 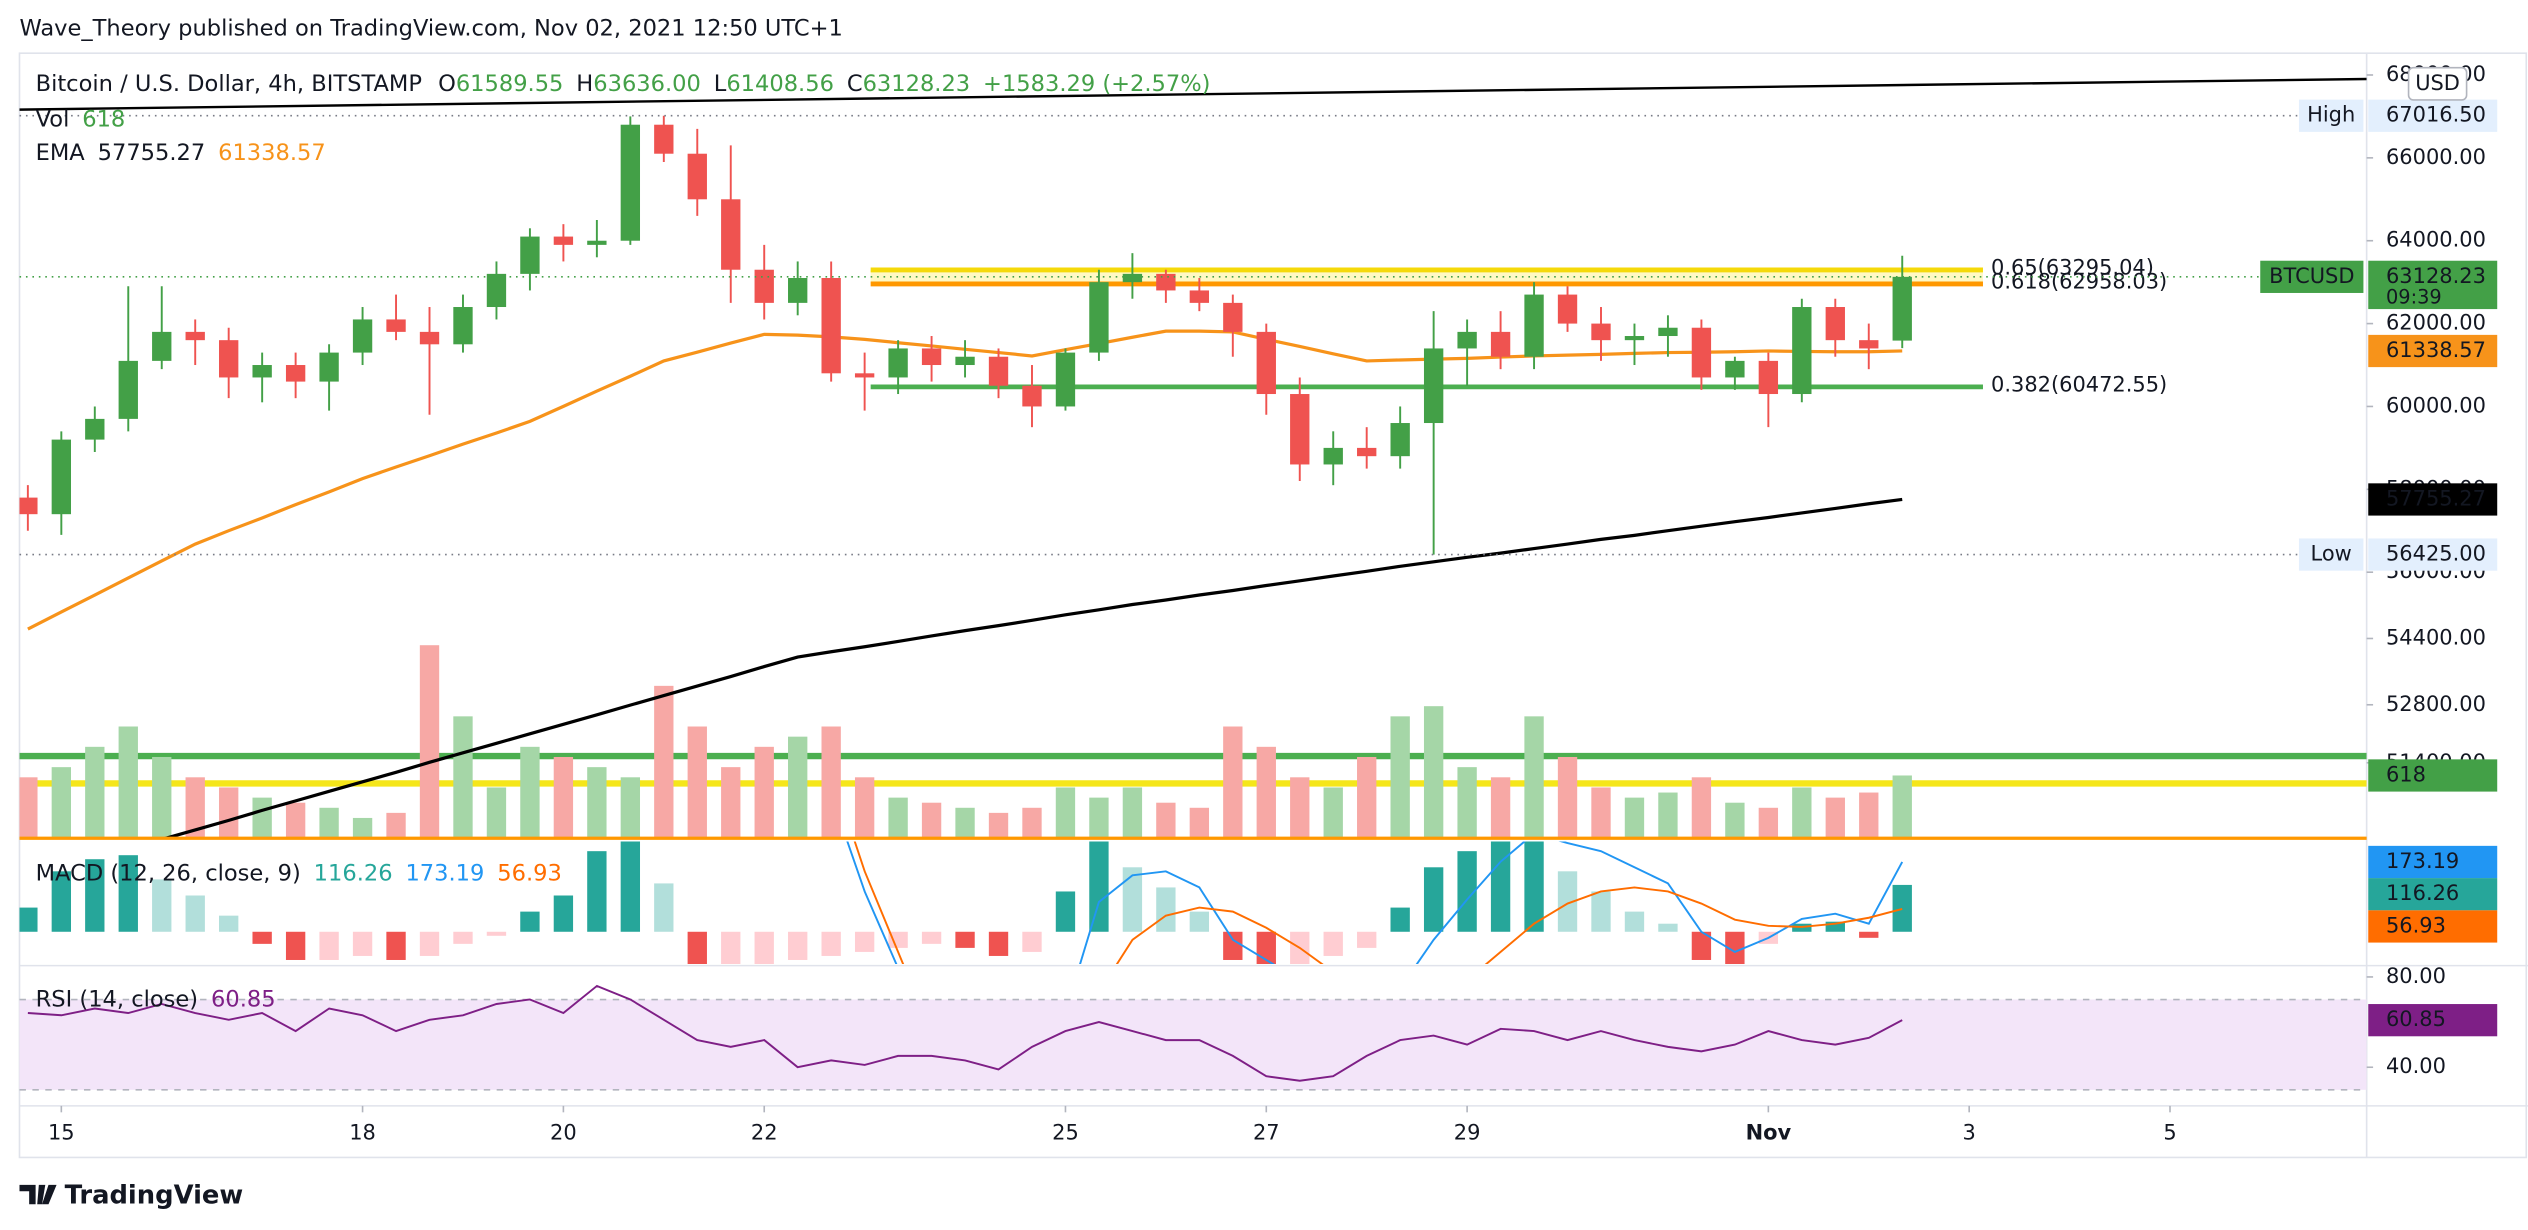 I want to click on x-tick-label: 20, so click(x=563, y=1132).